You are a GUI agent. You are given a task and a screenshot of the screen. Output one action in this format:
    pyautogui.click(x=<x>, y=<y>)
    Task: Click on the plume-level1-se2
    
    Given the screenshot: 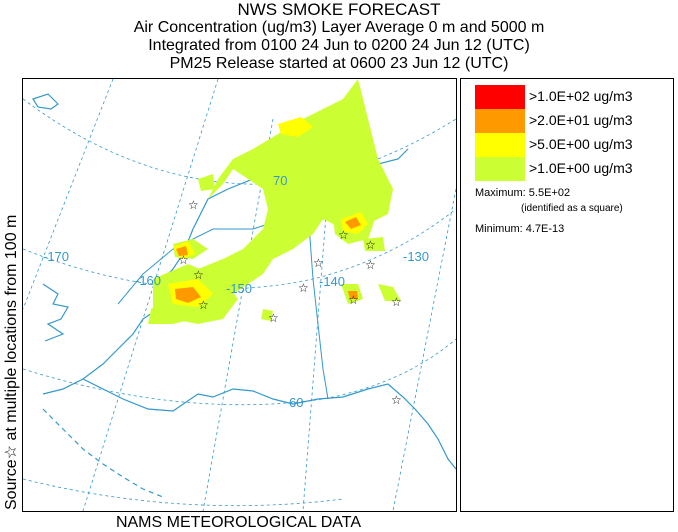 What is the action you would take?
    pyautogui.click(x=389, y=292)
    